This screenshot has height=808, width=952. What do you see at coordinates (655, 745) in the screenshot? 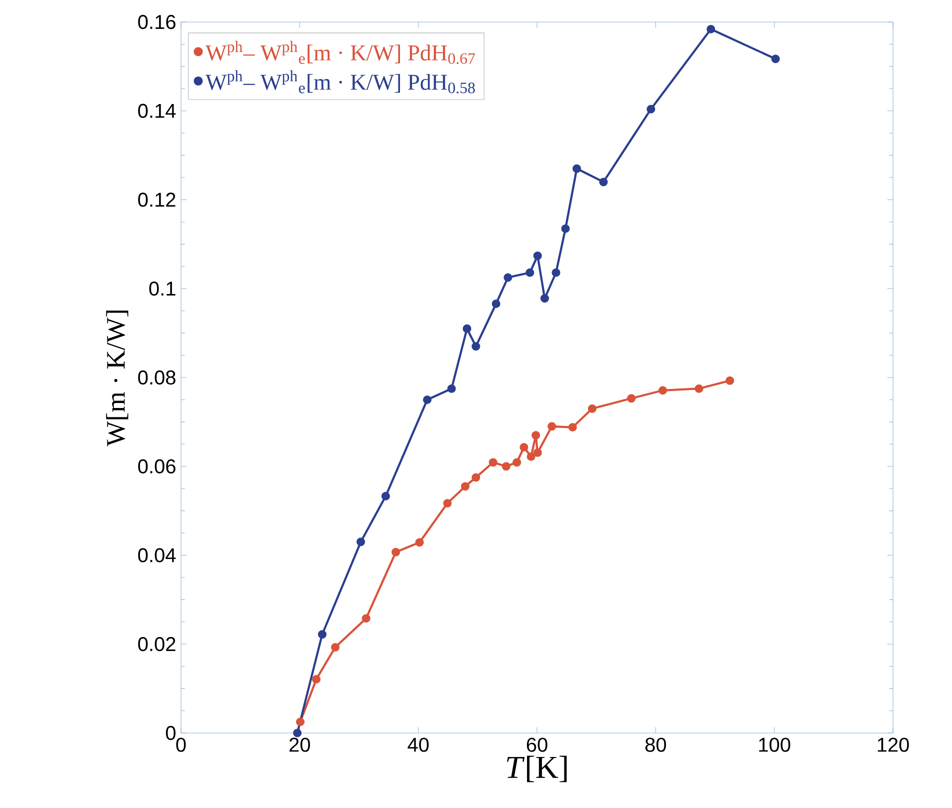
I see `x-tick-label: 80` at bounding box center [655, 745].